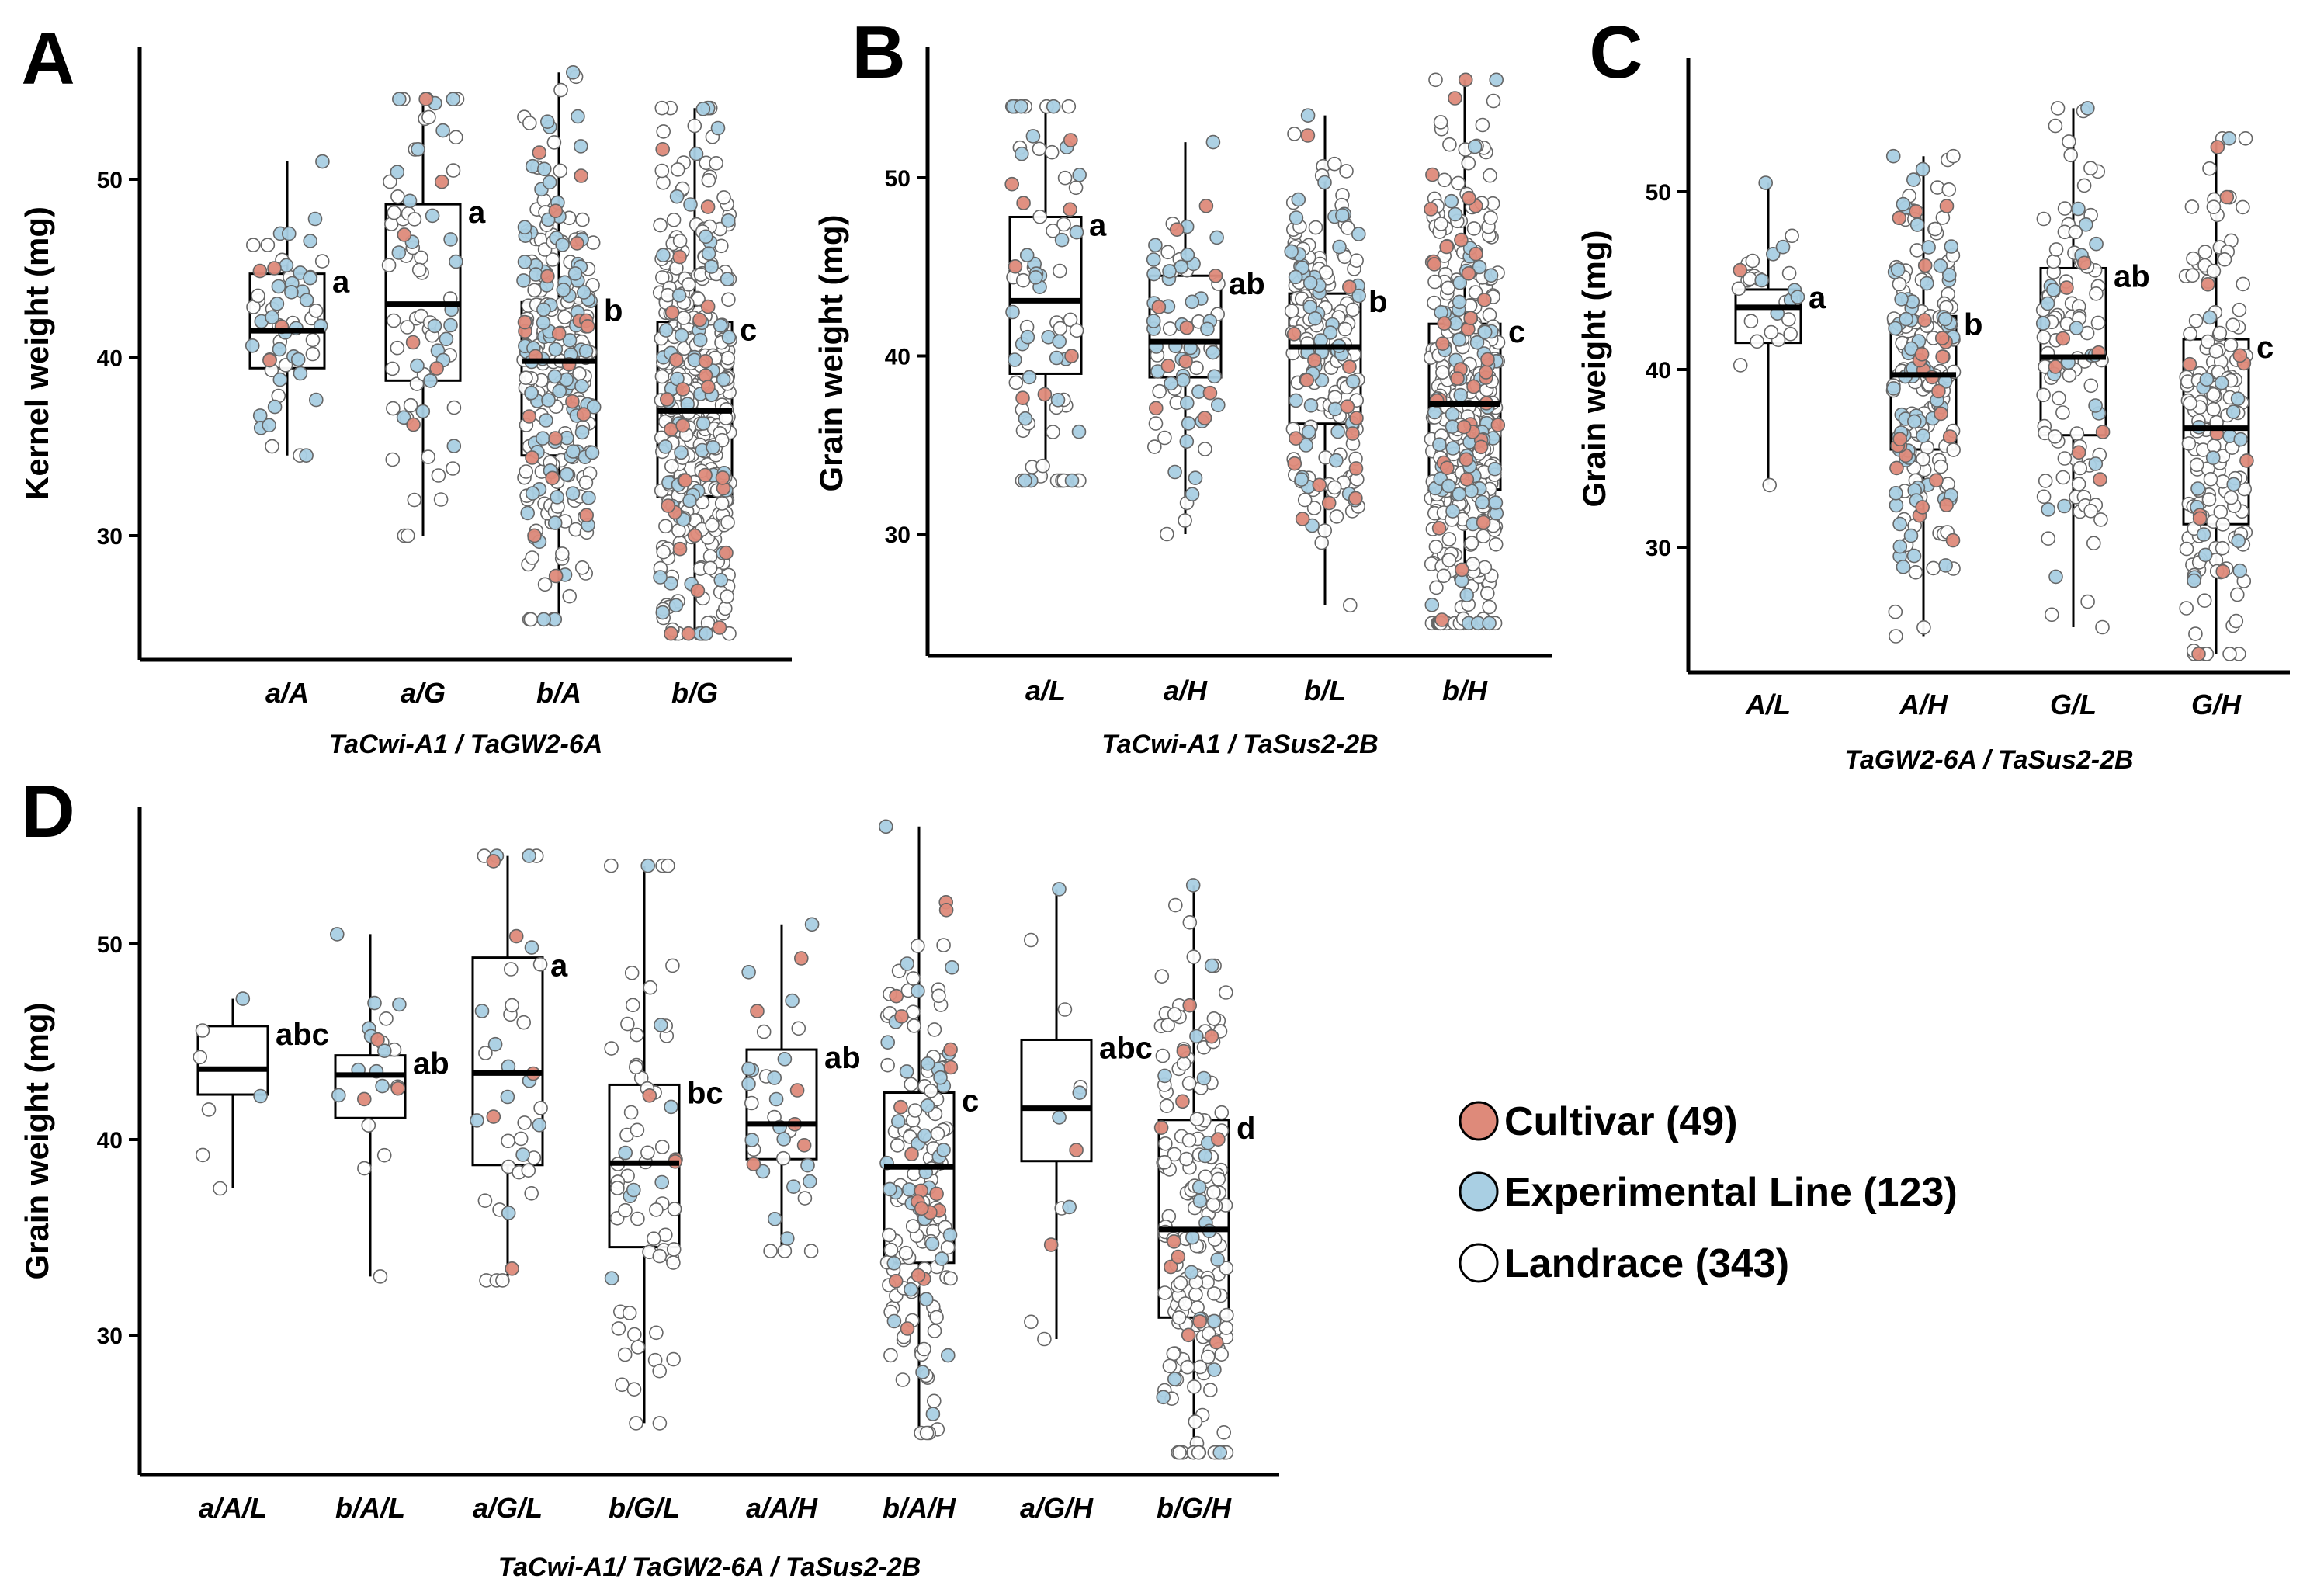 The height and width of the screenshot is (1596, 2324). Describe the element at coordinates (1731, 1192) in the screenshot. I see `legend-label-experimental: Experimental Line (123)` at that location.